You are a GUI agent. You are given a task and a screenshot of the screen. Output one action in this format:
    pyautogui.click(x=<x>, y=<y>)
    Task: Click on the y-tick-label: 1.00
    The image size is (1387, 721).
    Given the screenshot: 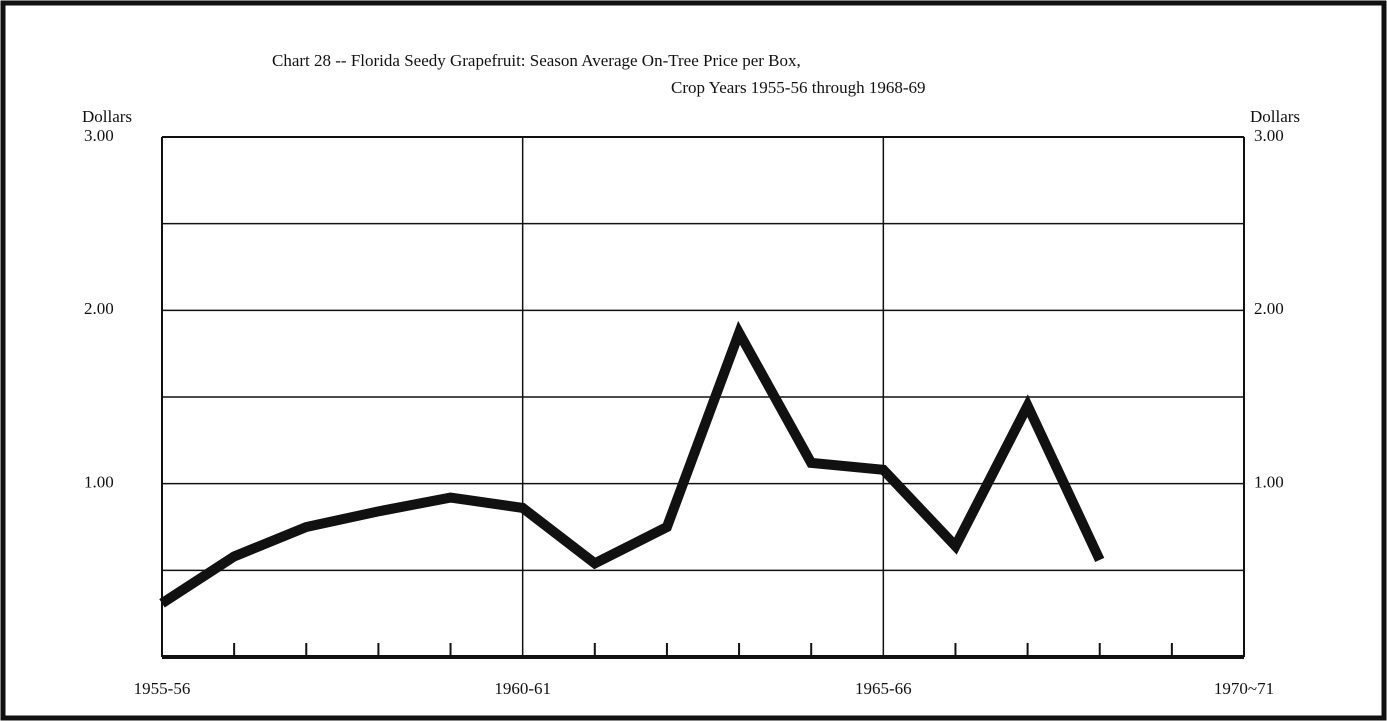 What is the action you would take?
    pyautogui.click(x=99, y=482)
    